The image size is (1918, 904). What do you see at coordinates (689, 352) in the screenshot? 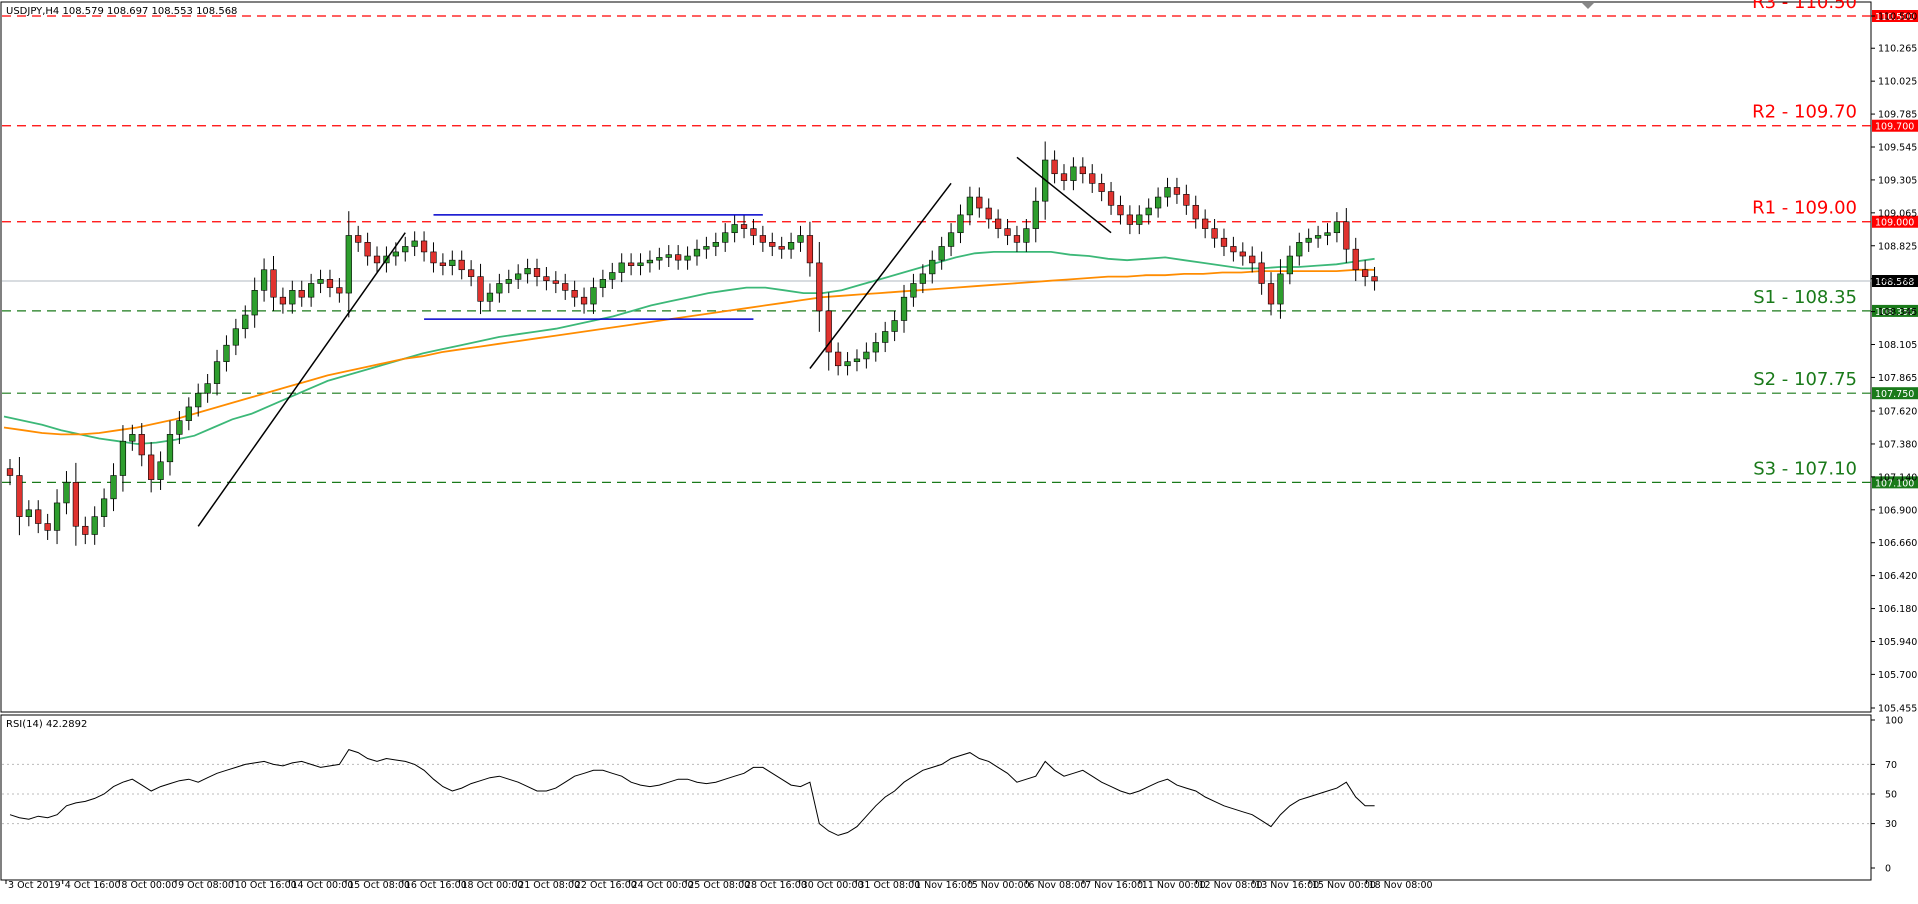
I see `moving-average-slow` at bounding box center [689, 352].